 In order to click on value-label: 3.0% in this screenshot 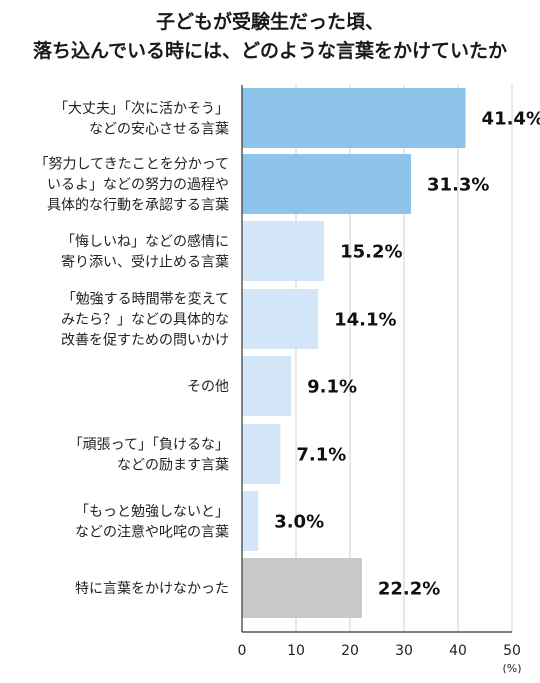, I will do `click(299, 522)`.